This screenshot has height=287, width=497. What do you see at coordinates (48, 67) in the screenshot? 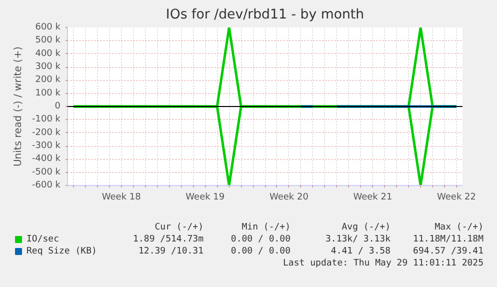
I see `y-tick-label: 300 k` at bounding box center [48, 67].